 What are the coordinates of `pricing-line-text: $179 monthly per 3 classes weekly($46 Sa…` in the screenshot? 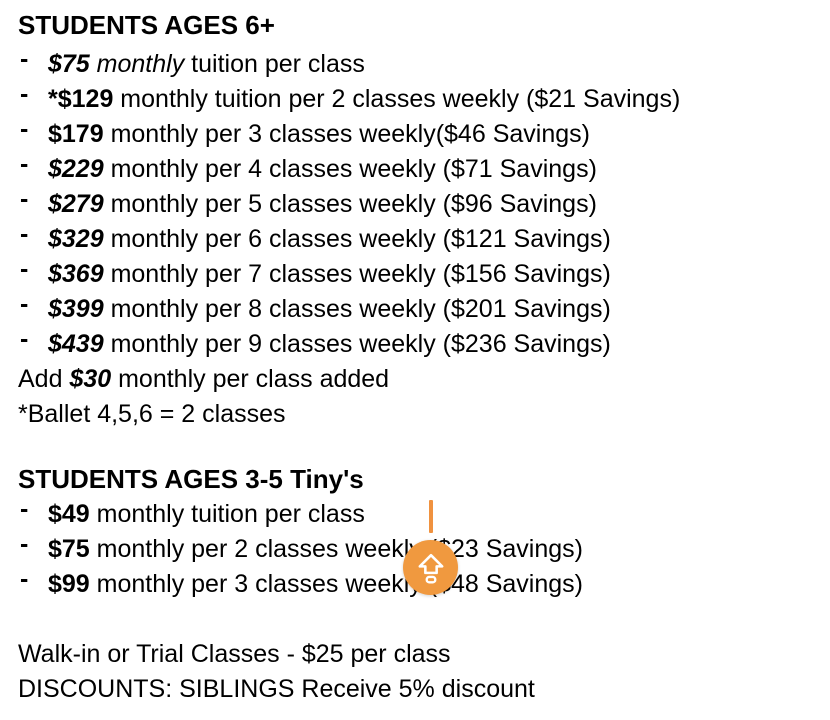 It's located at (319, 134).